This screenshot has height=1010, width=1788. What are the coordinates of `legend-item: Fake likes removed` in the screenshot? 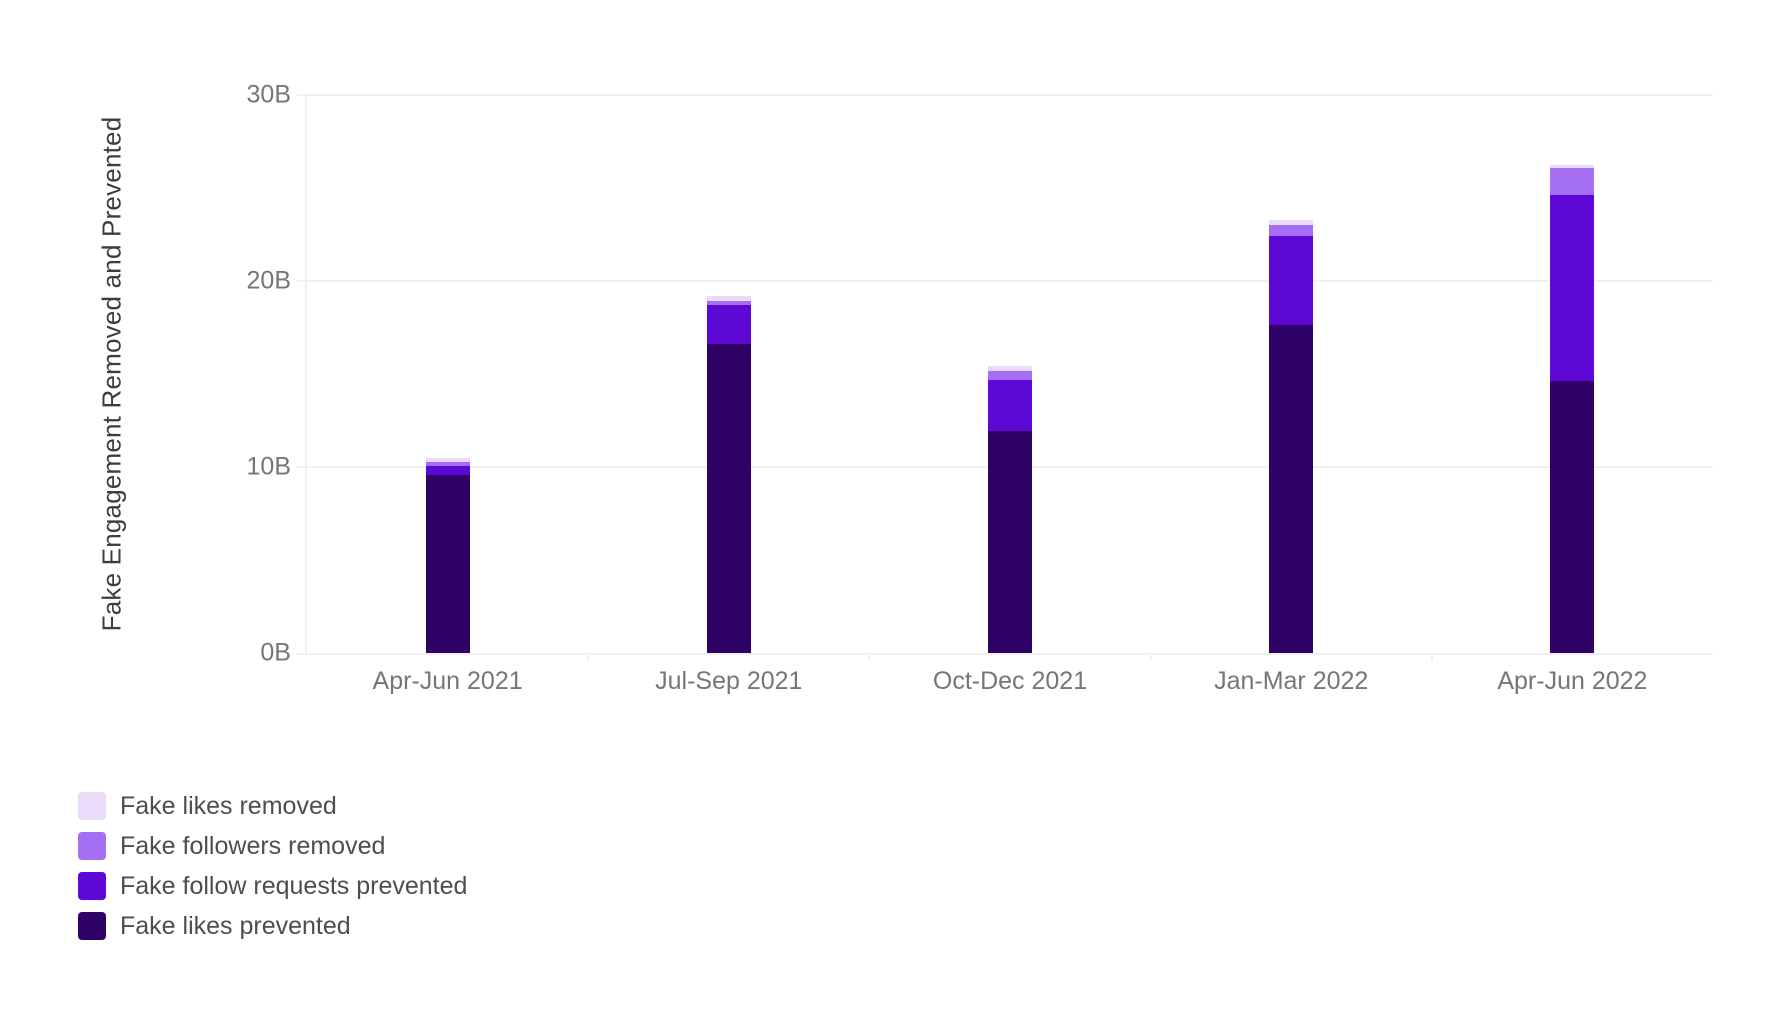 It's located at (272, 806).